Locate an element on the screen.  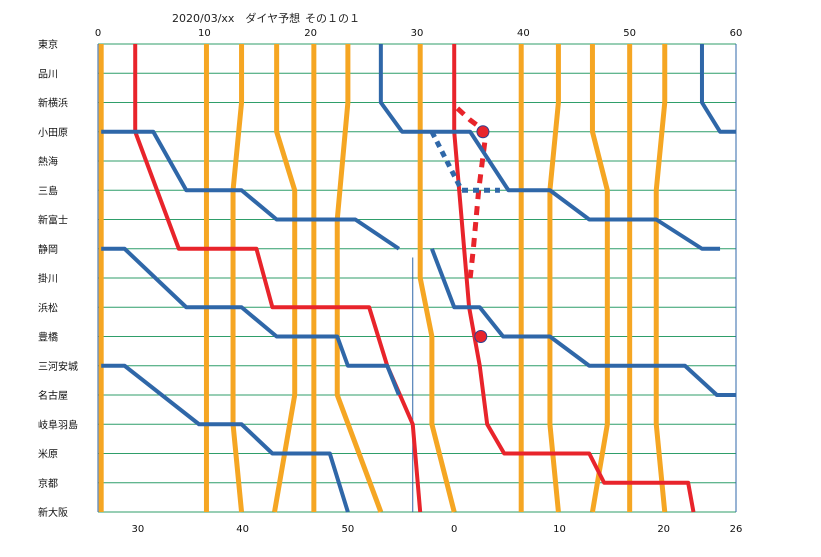
bottom-tick-label: 0 is located at coordinates (454, 529).